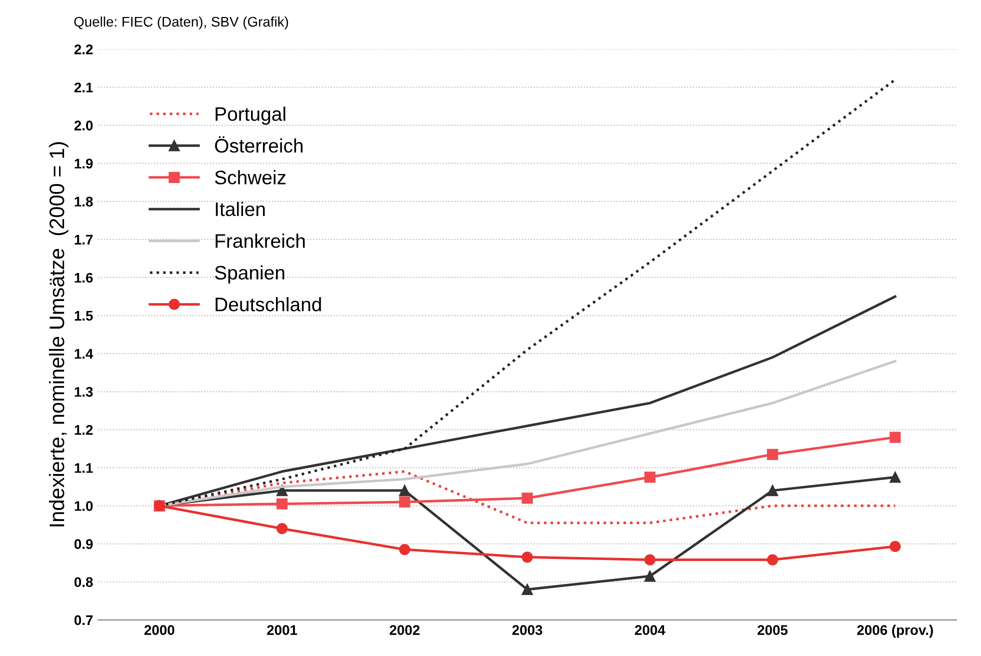  What do you see at coordinates (240, 209) in the screenshot?
I see `legend-label: Italien` at bounding box center [240, 209].